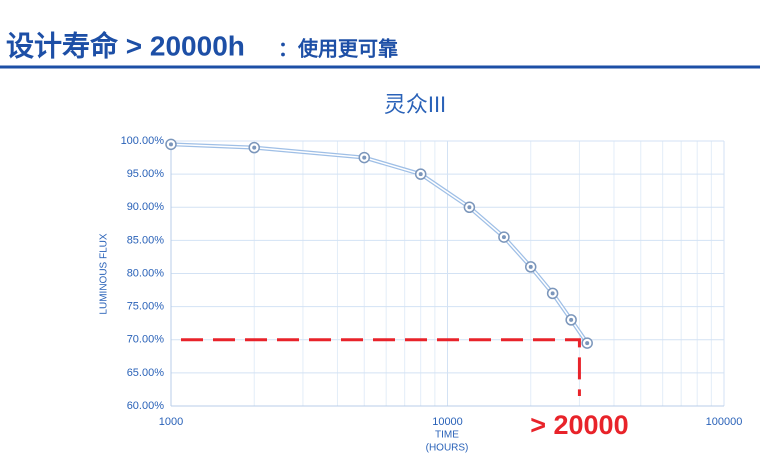 The width and height of the screenshot is (760, 461). What do you see at coordinates (146, 174) in the screenshot?
I see `y-tick-label: 95.00%` at bounding box center [146, 174].